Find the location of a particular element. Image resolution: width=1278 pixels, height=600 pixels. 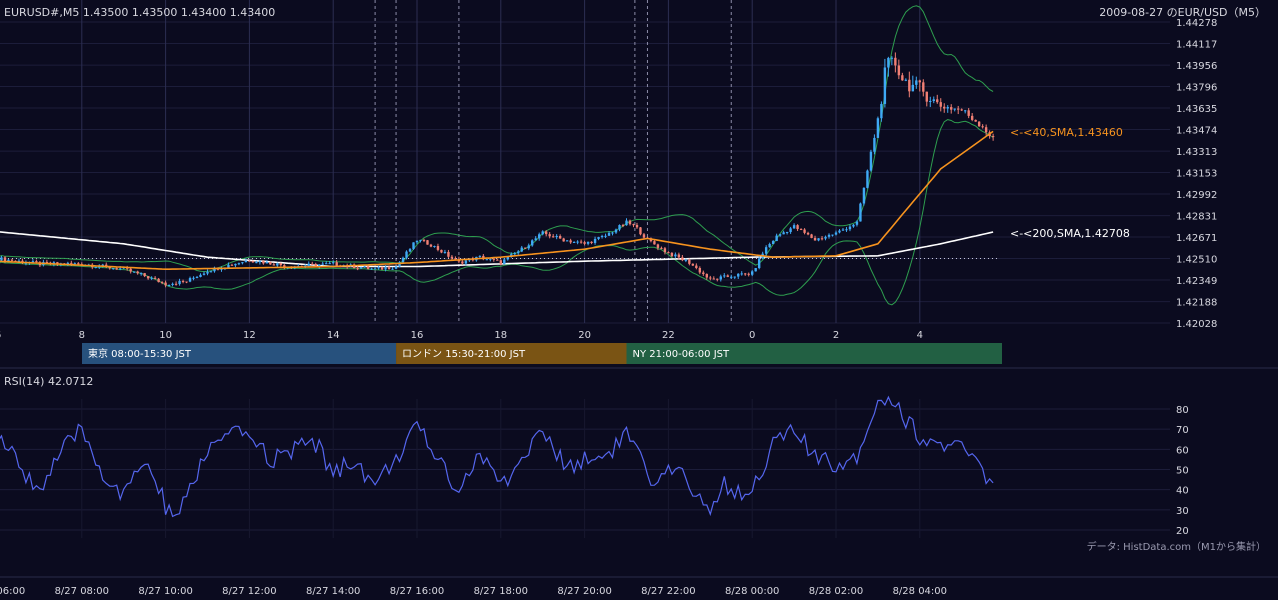

time-tick-label: 14 is located at coordinates (333, 335).